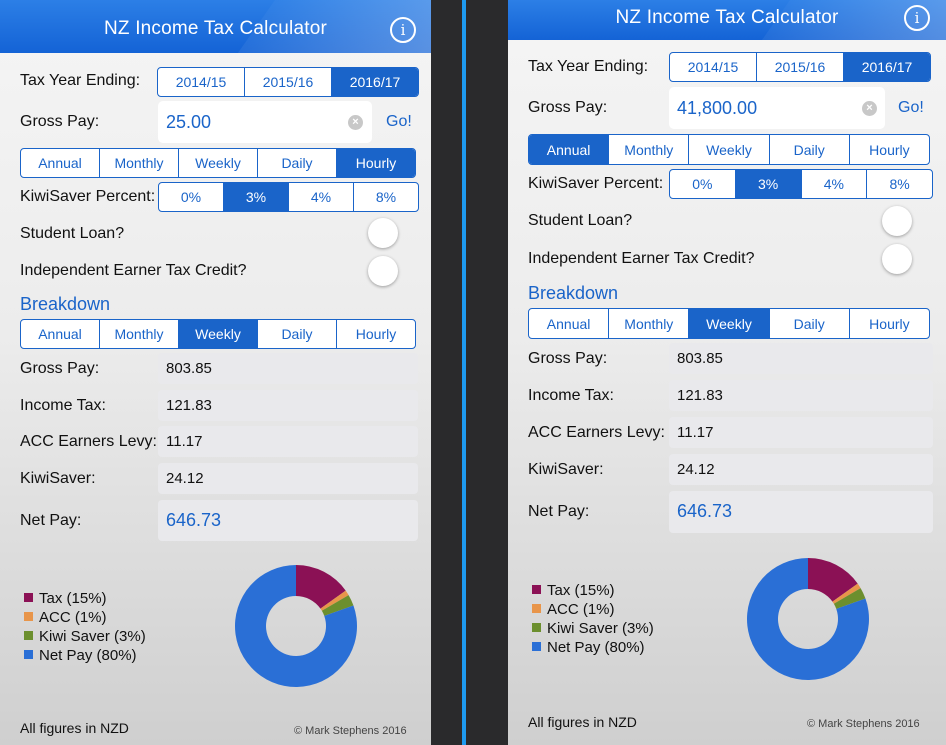 Image resolution: width=946 pixels, height=745 pixels. I want to click on breakdown-kiwisaver-label: KiwiSaver:, so click(58, 478).